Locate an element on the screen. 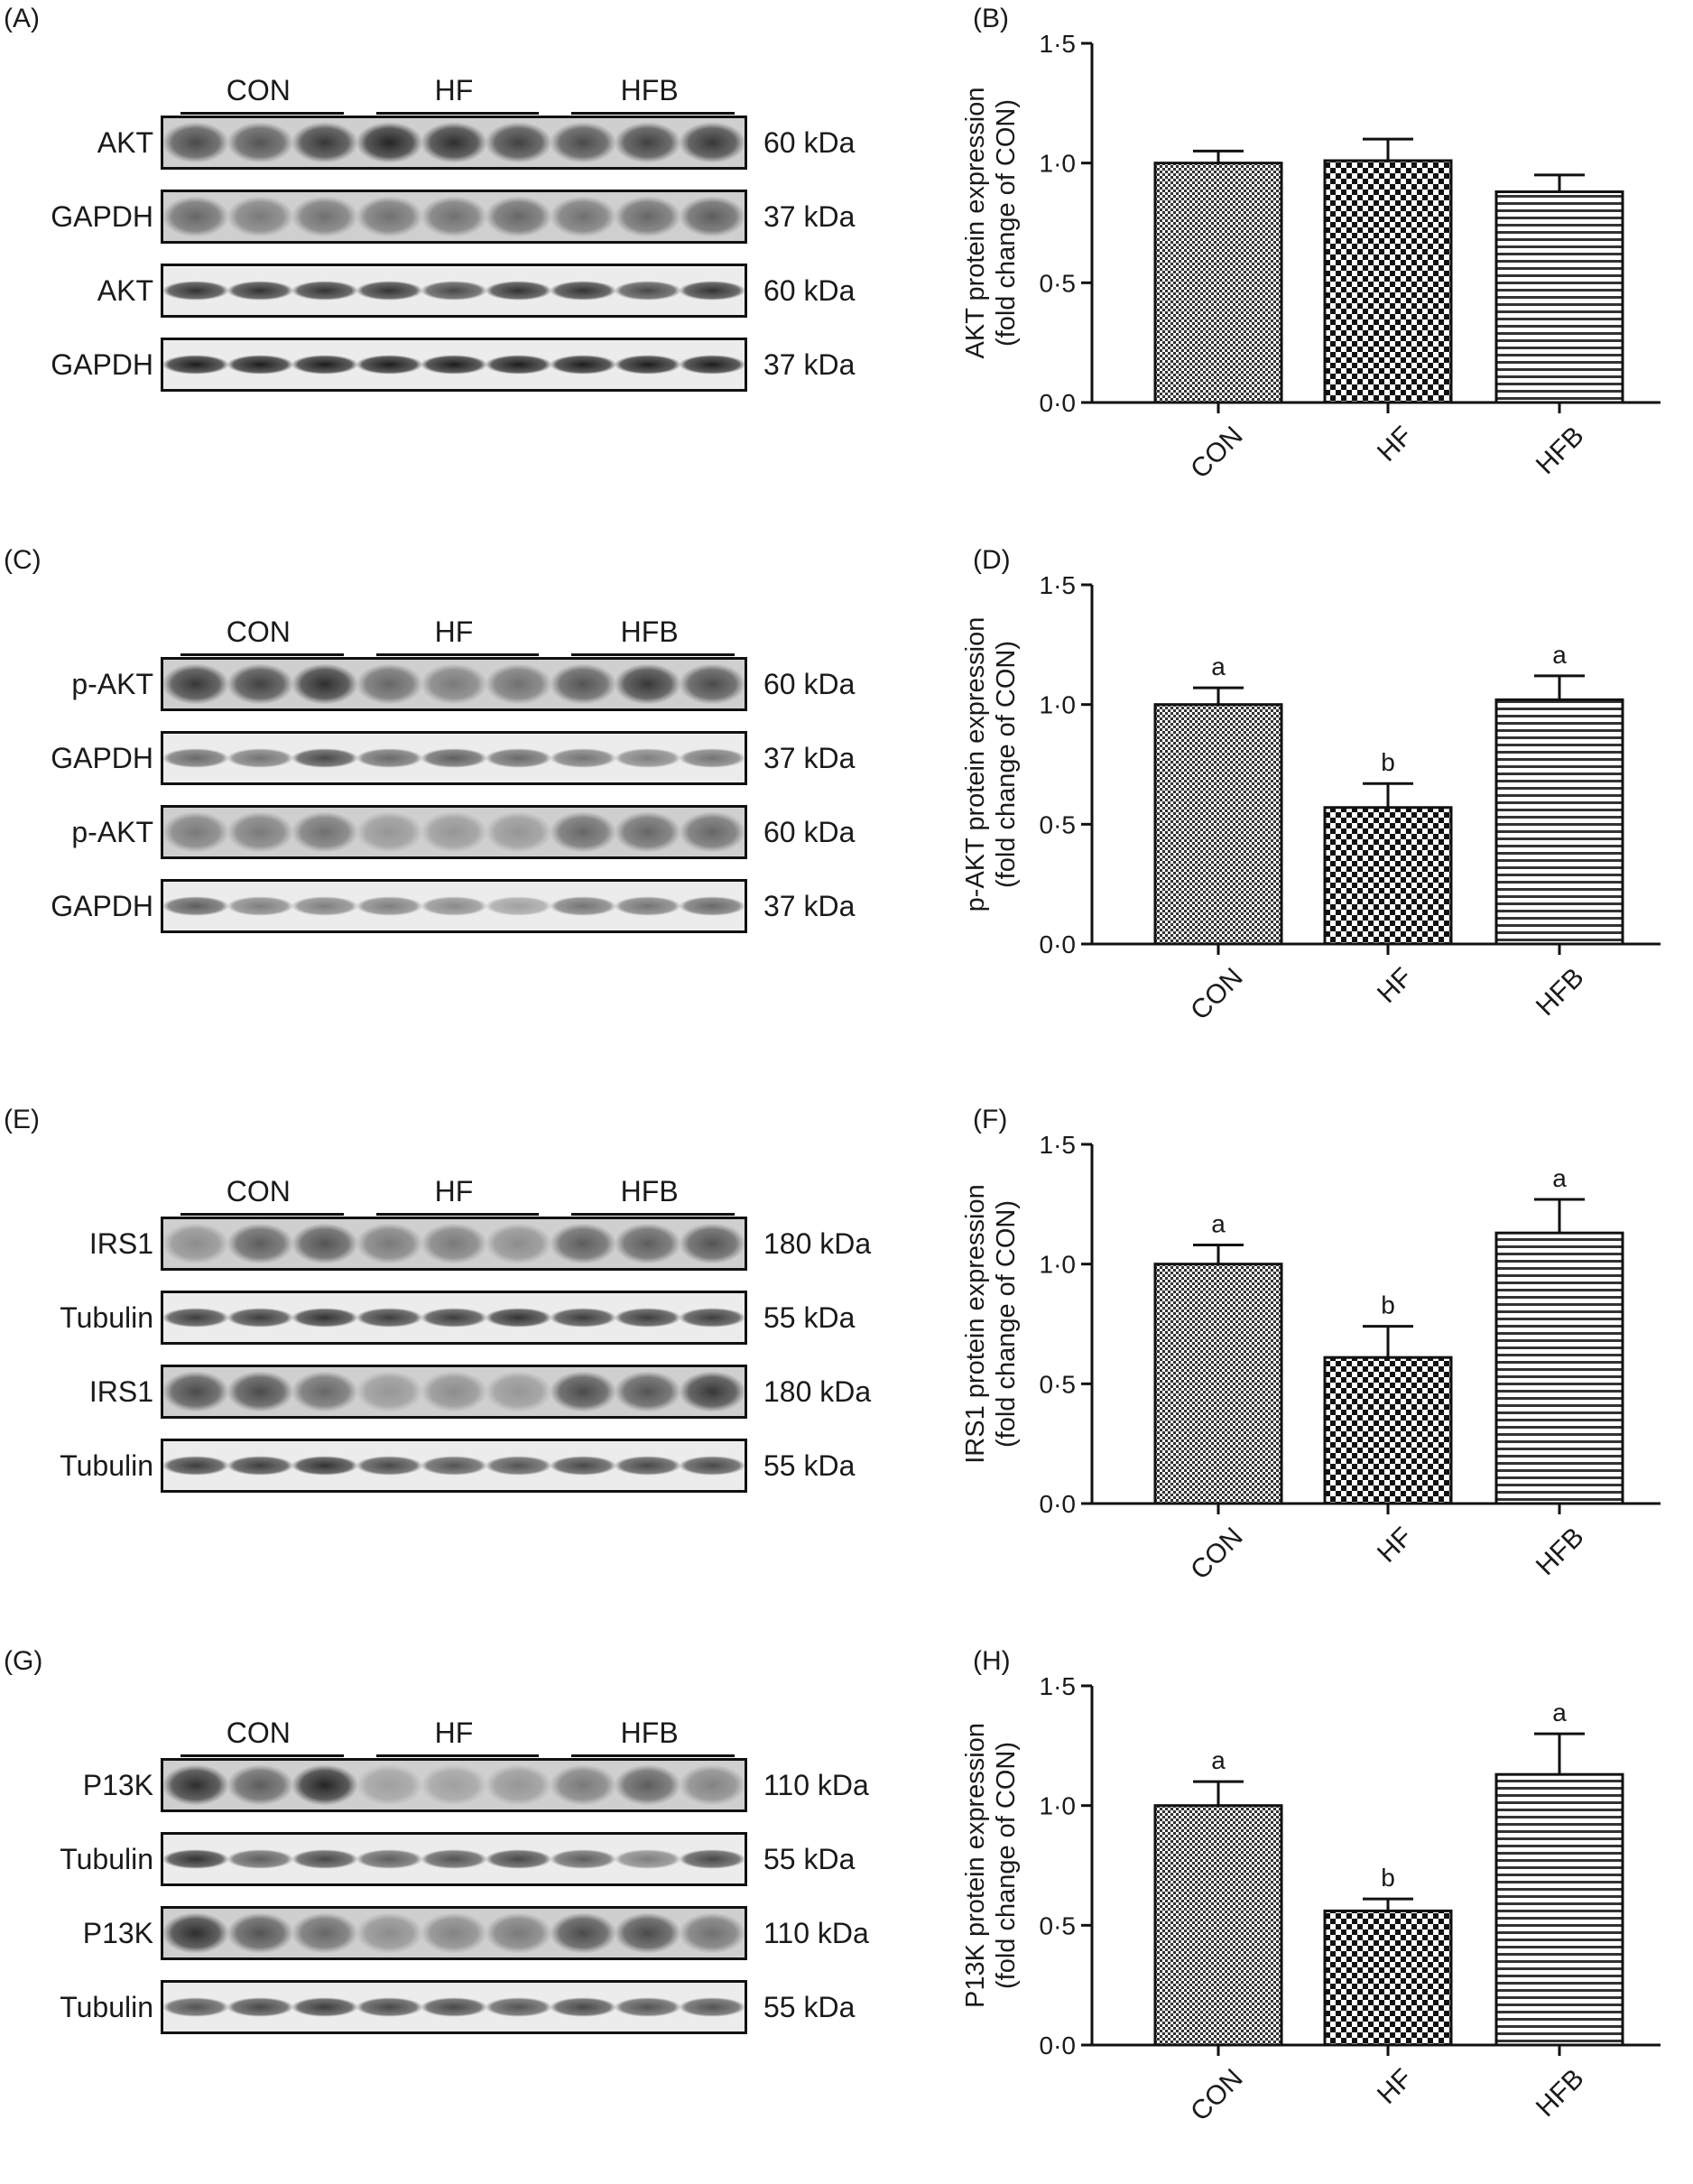 The width and height of the screenshot is (1693, 2184). band-label: P13K is located at coordinates (118, 1933).